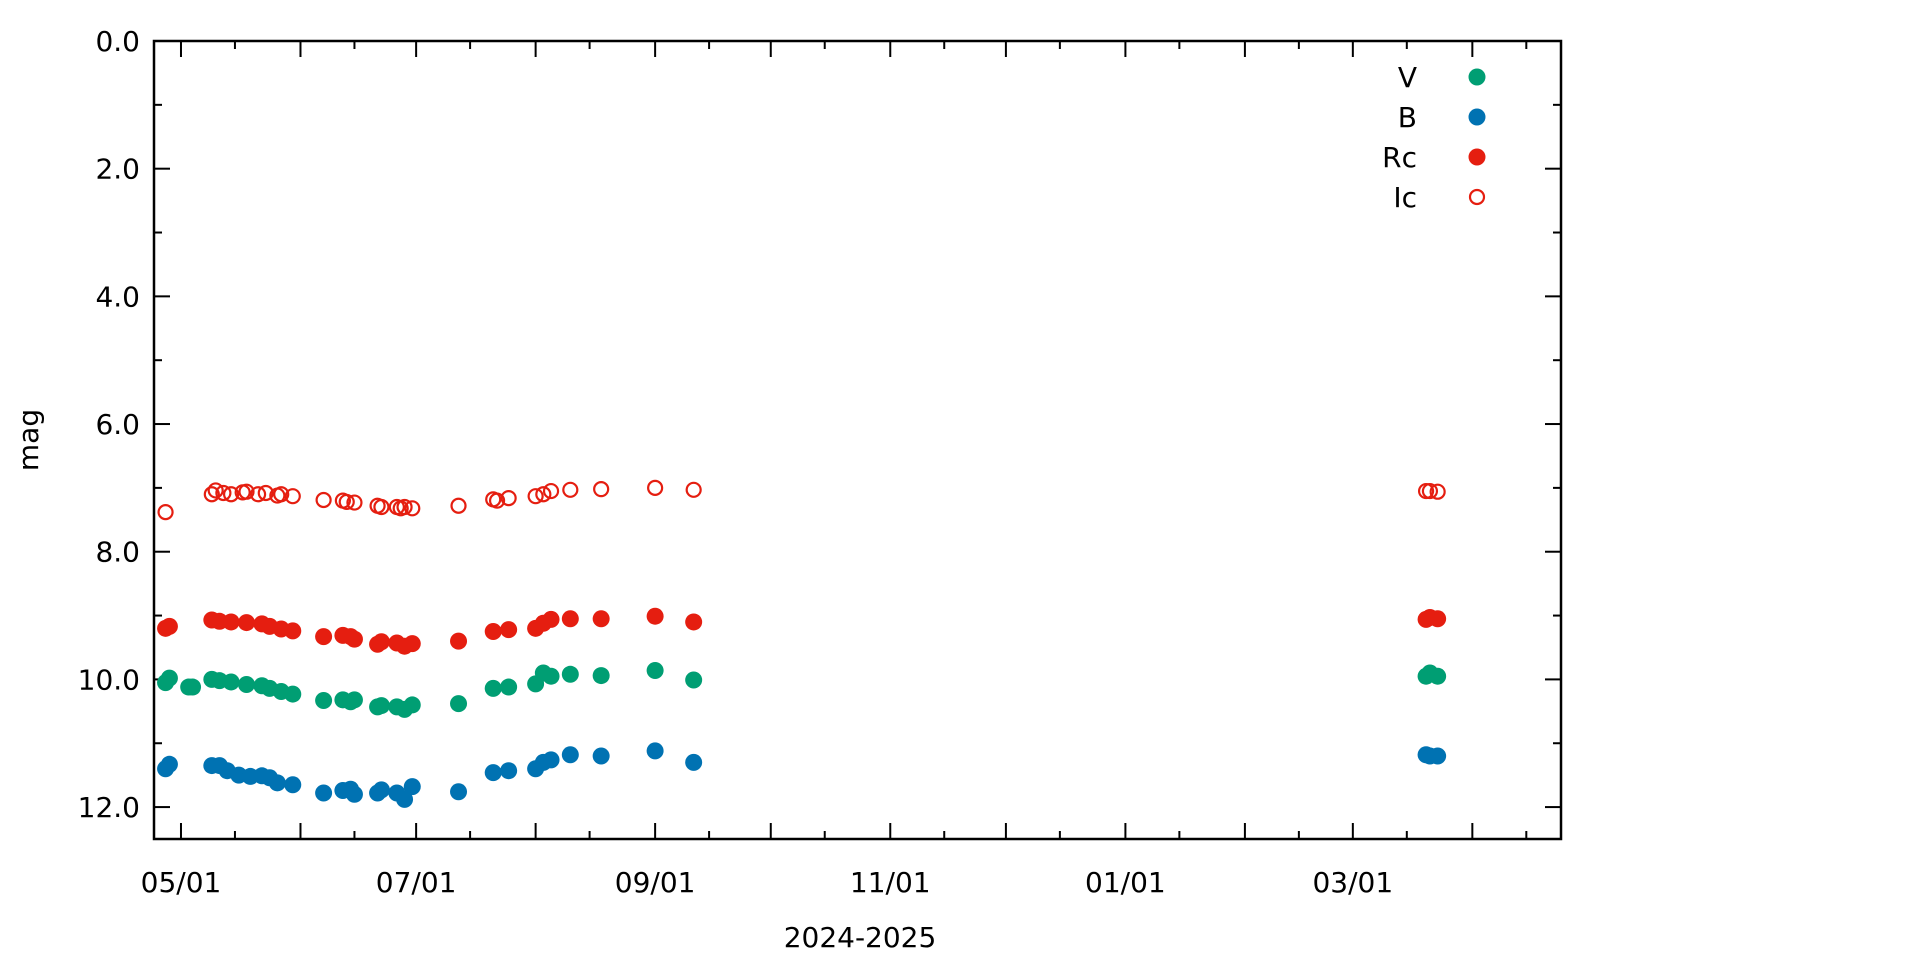  Describe the element at coordinates (117, 169) in the screenshot. I see `y-tick-label: 2.0` at that location.